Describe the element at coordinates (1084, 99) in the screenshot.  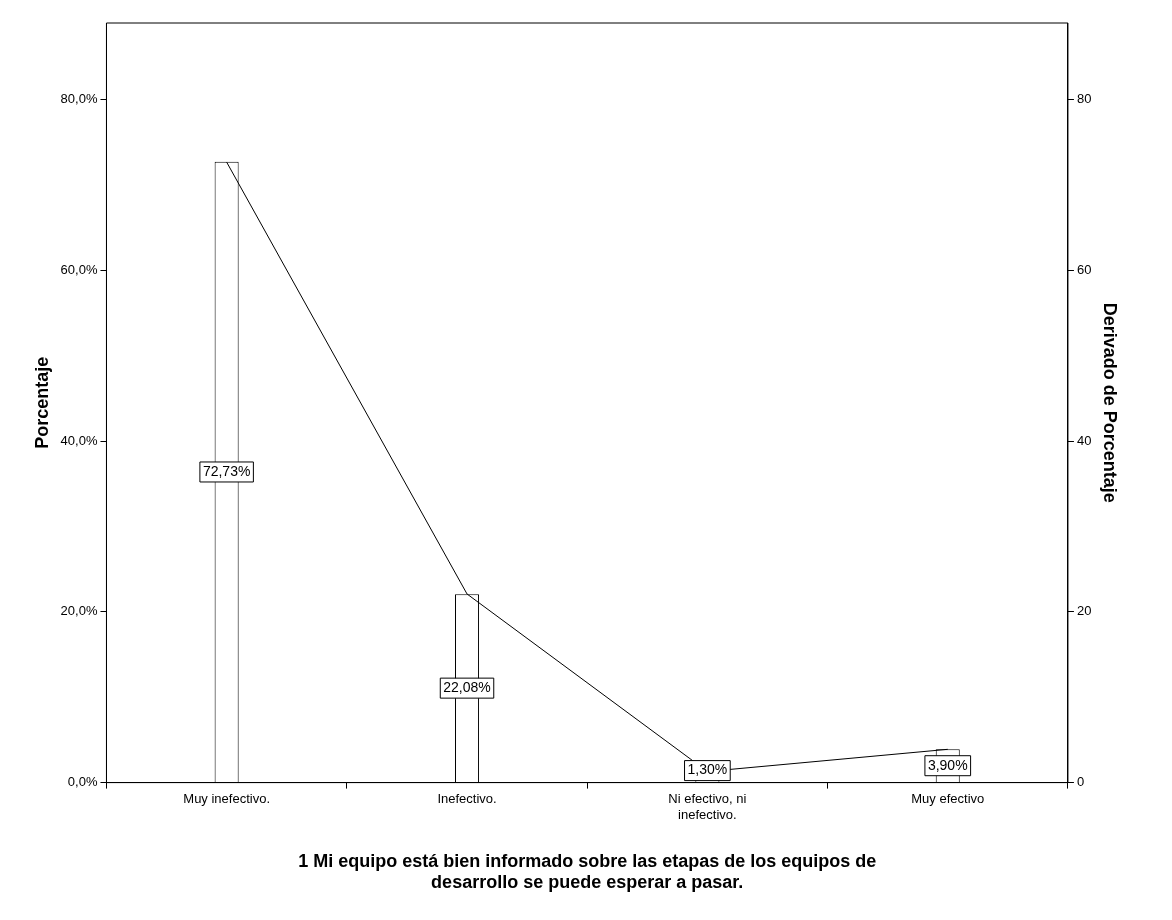
I see `y2-tick-label: 80` at that location.